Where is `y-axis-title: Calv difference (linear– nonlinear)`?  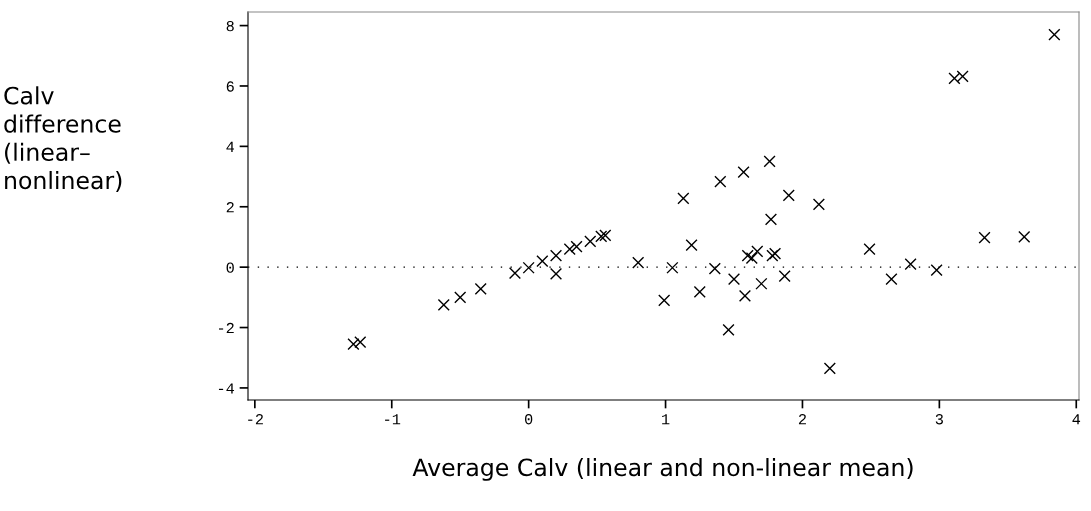
y-axis-title: Calv difference (linear– nonlinear) is located at coordinates (63, 139).